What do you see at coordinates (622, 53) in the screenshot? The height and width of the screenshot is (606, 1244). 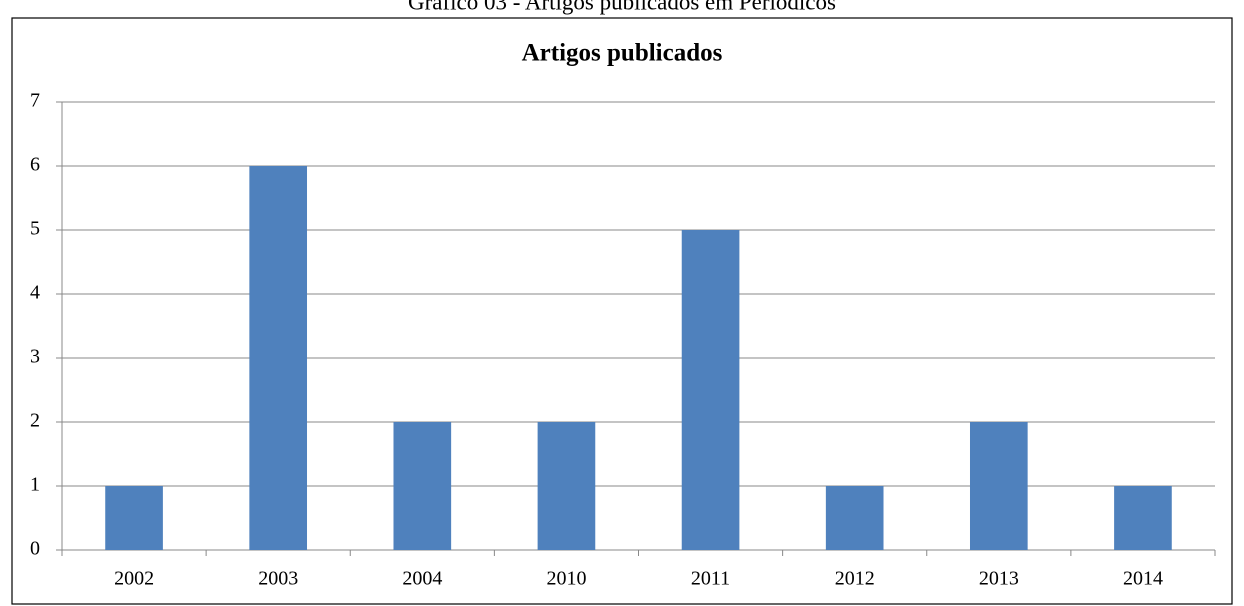 I see `chart-title: Artigos publicados` at bounding box center [622, 53].